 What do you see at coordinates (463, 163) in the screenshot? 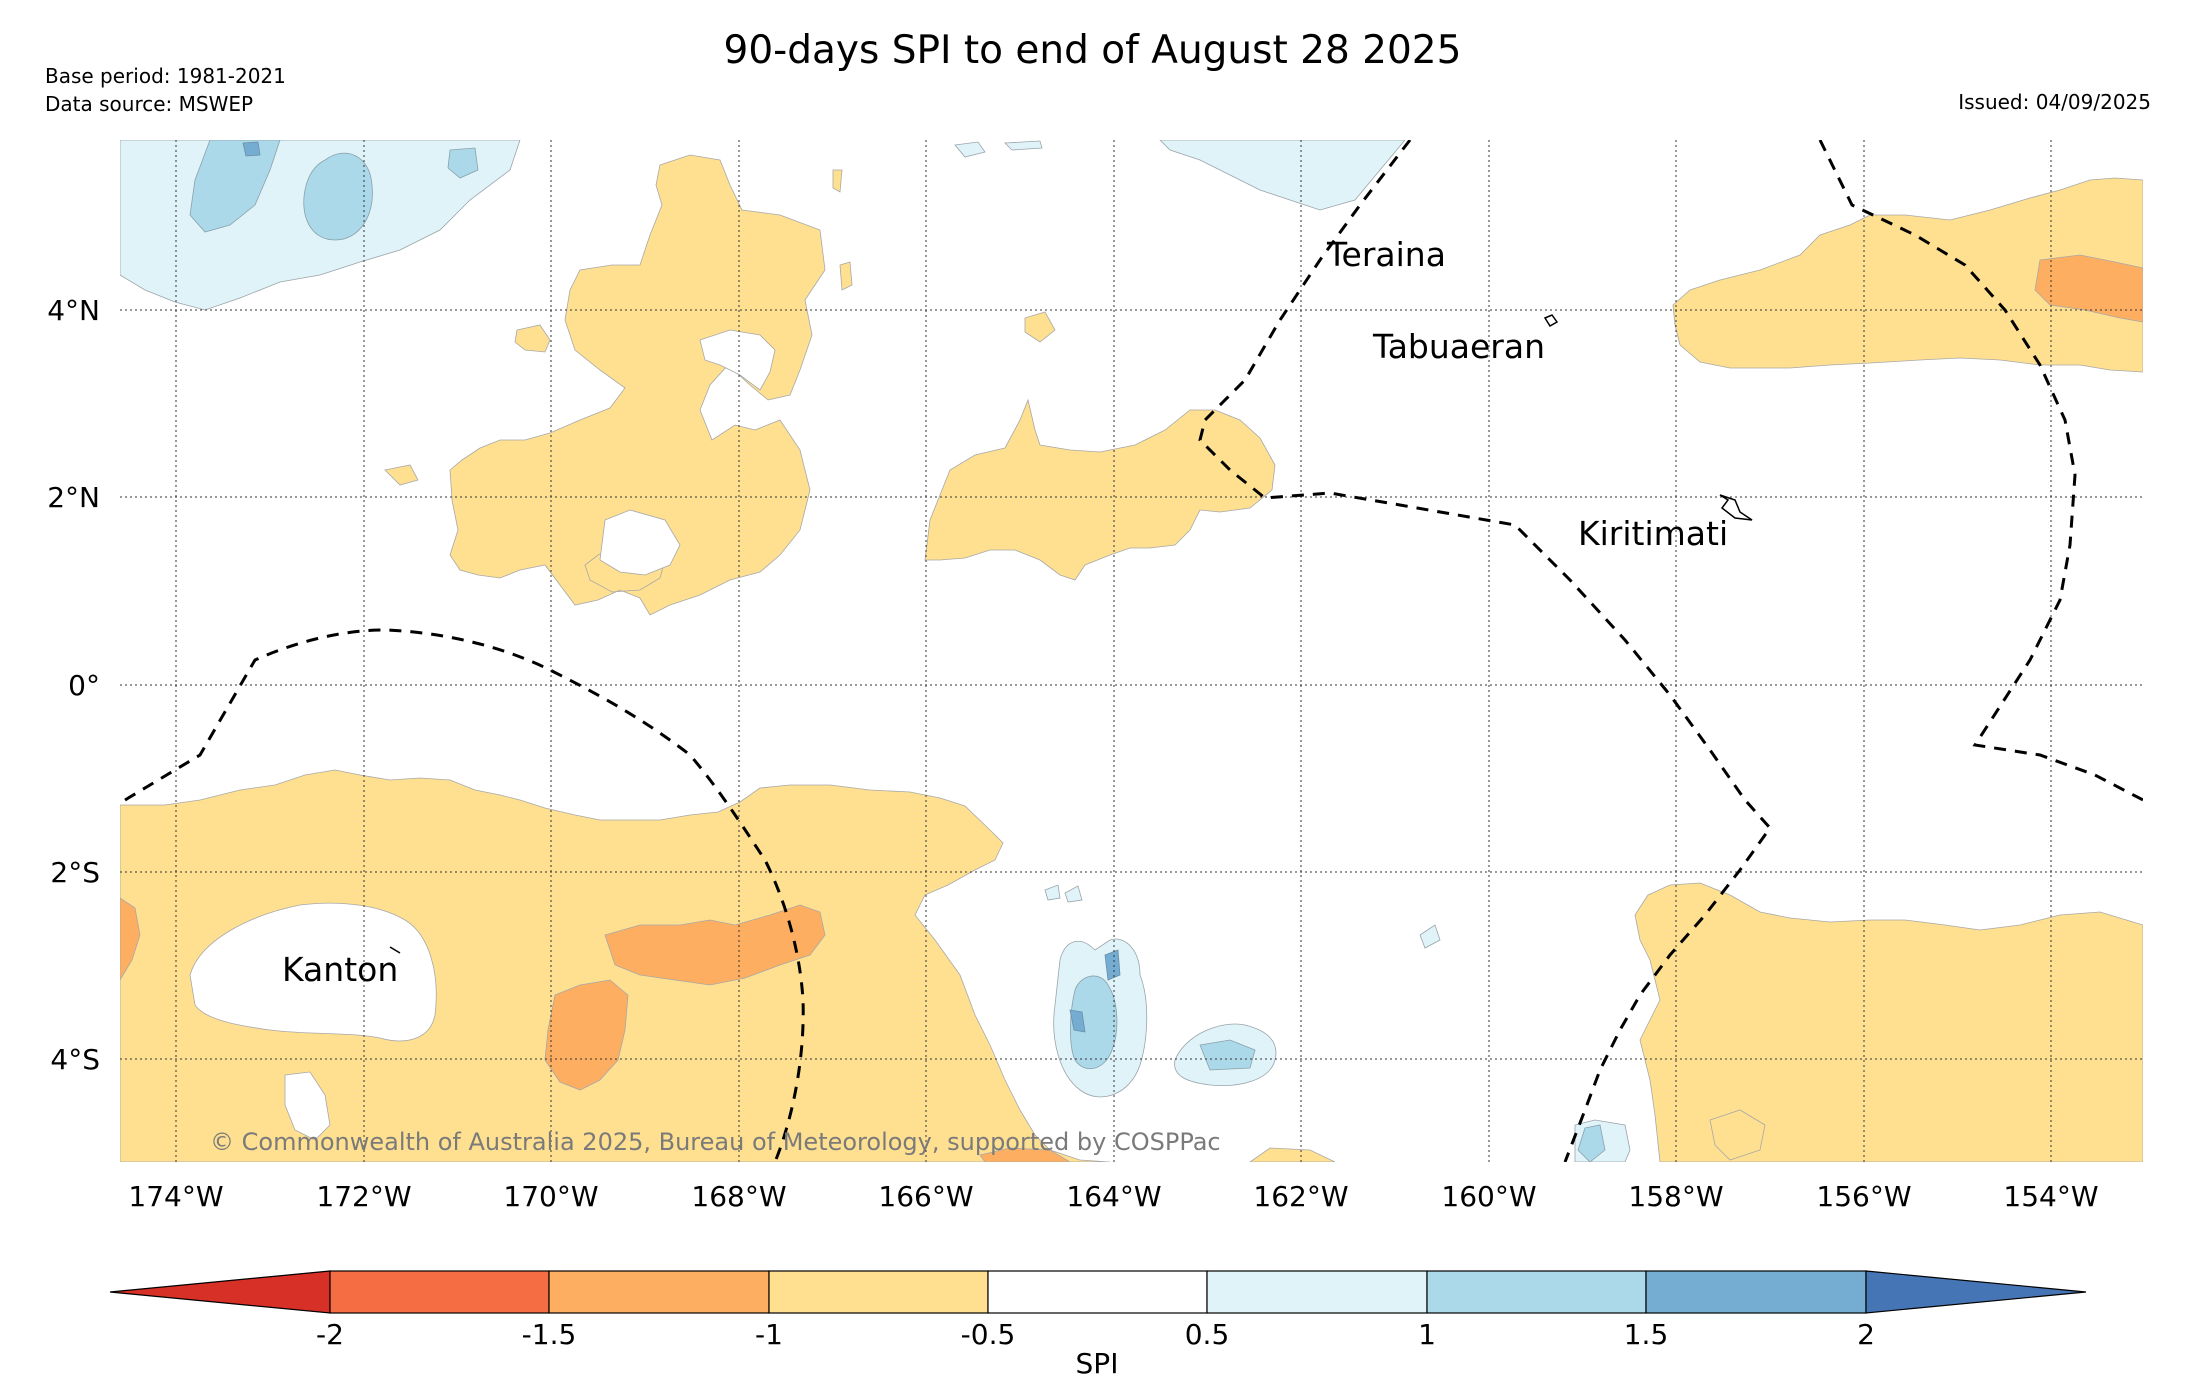
I see `wetter-area-north-small` at bounding box center [463, 163].